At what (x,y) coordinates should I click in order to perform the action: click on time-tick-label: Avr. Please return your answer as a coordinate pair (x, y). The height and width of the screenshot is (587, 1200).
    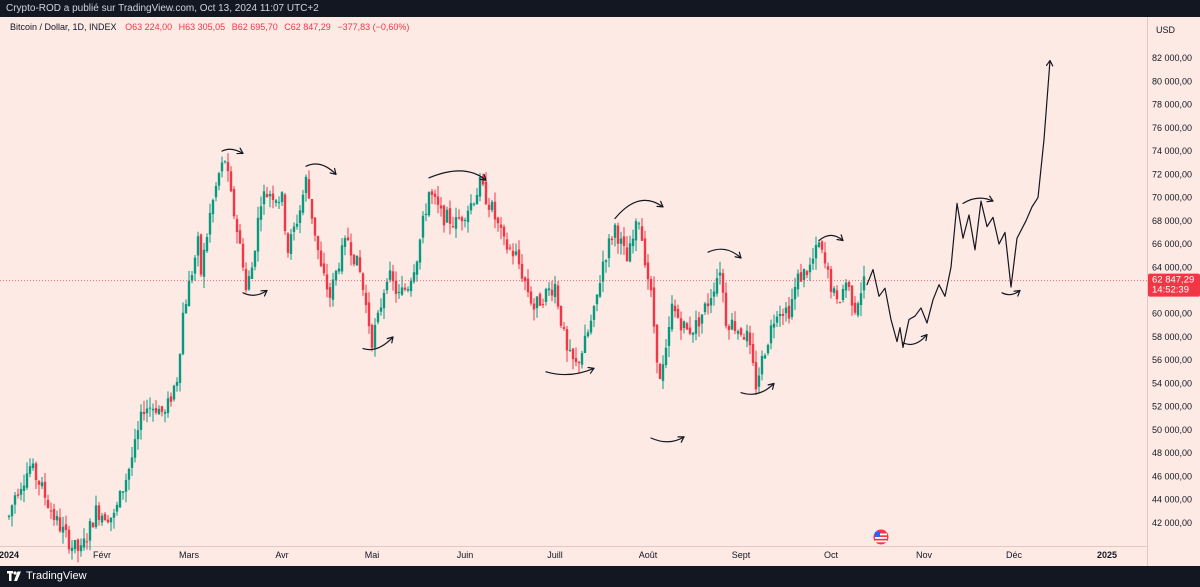
    Looking at the image, I should click on (281, 555).